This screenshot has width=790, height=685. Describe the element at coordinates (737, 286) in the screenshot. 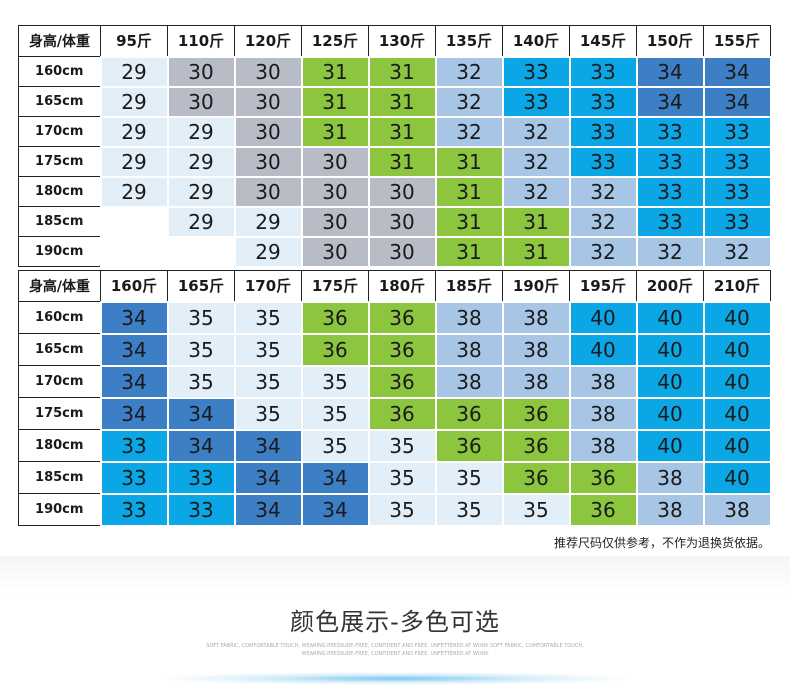

I see `weight-header: 210斤` at that location.